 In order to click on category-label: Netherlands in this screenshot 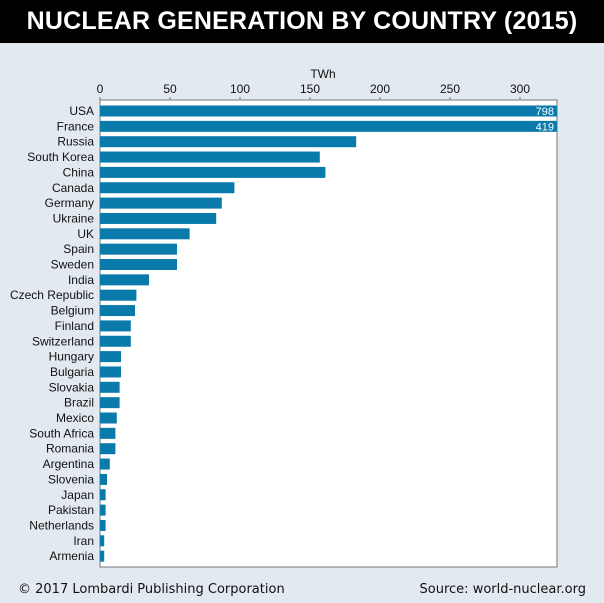, I will do `click(61, 525)`.